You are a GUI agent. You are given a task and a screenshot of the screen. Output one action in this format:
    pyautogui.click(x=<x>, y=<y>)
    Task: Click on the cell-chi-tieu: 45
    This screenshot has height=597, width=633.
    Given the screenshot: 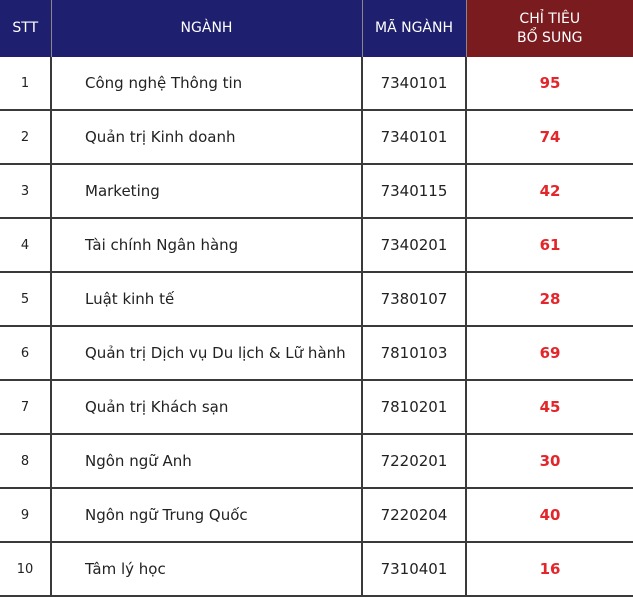 What is the action you would take?
    pyautogui.click(x=549, y=407)
    